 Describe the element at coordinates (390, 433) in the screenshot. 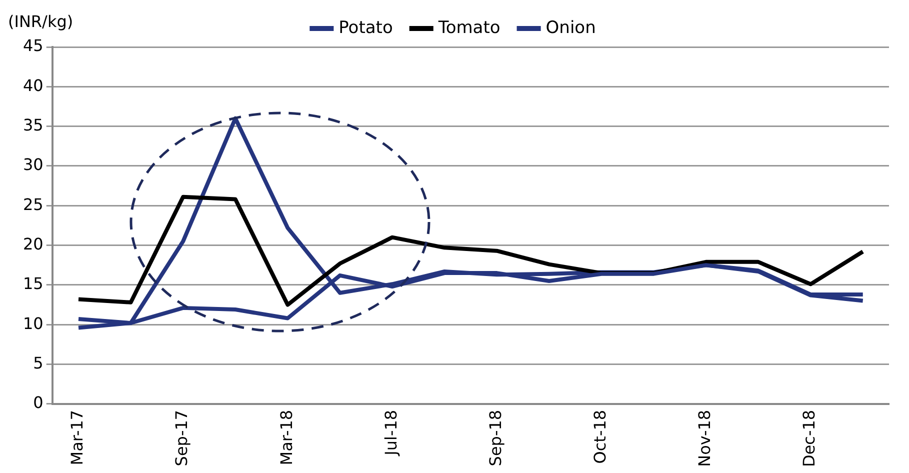

I see `x-tick-label: Jul-18` at that location.